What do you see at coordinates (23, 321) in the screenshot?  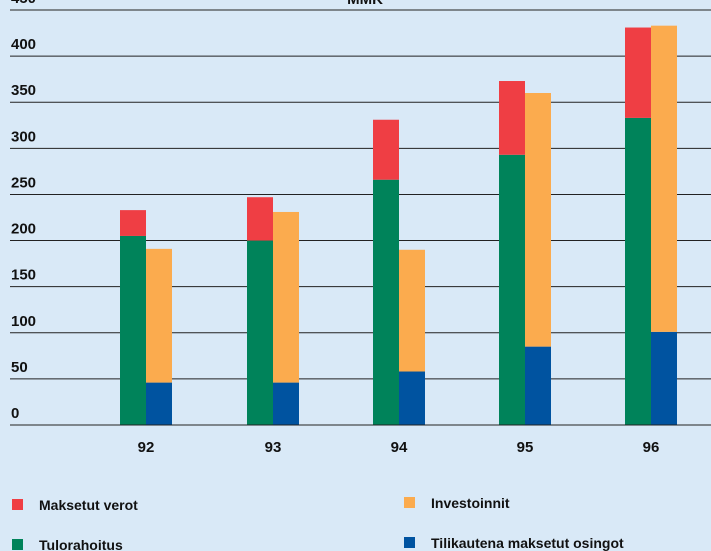 I see `y-tick-label: 100` at bounding box center [23, 321].